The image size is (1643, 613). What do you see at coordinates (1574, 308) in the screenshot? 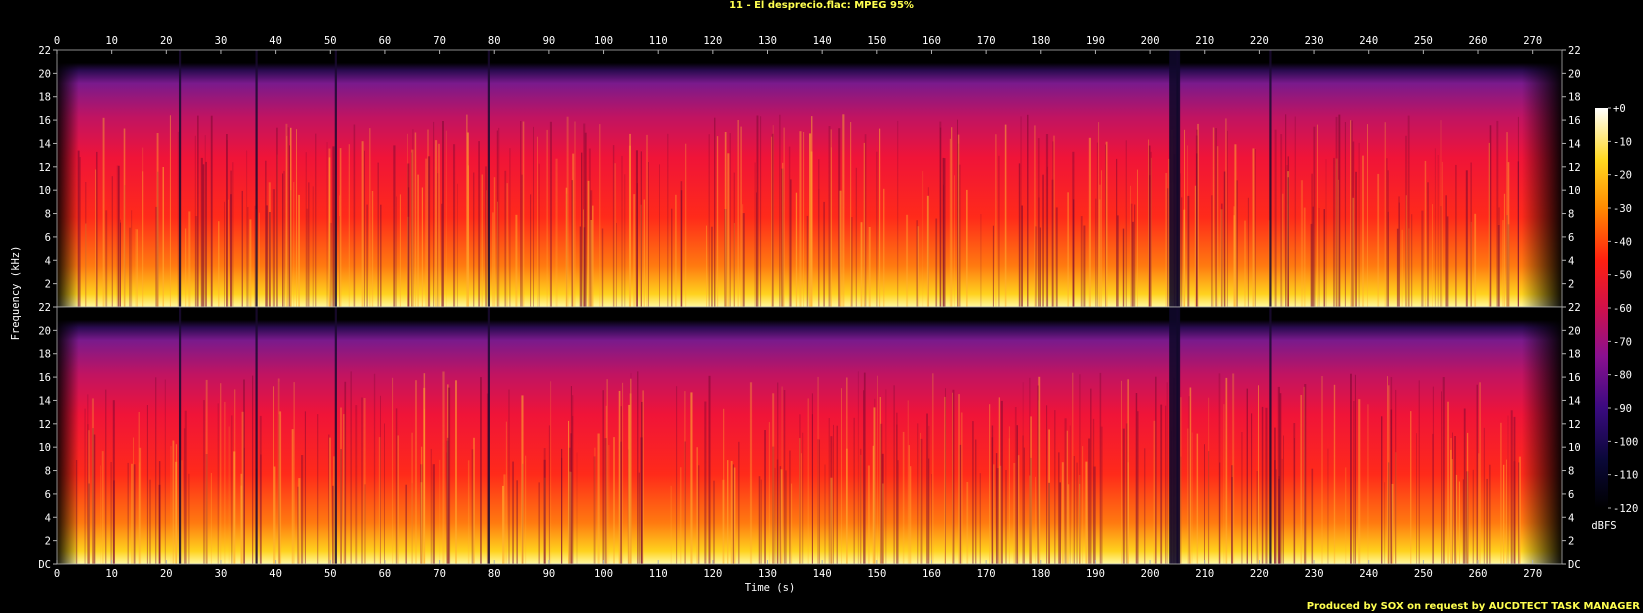
I see `y-tick-right-label: 22` at bounding box center [1574, 308].